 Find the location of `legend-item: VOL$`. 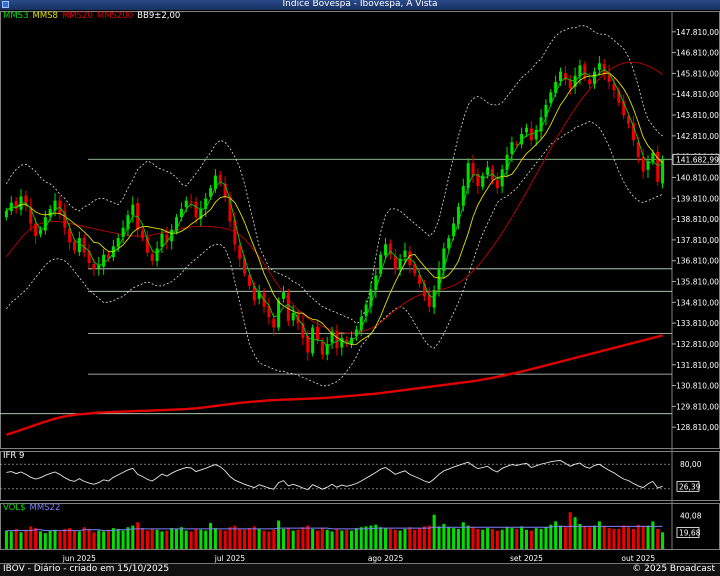

legend-item: VOL$ is located at coordinates (14, 508).